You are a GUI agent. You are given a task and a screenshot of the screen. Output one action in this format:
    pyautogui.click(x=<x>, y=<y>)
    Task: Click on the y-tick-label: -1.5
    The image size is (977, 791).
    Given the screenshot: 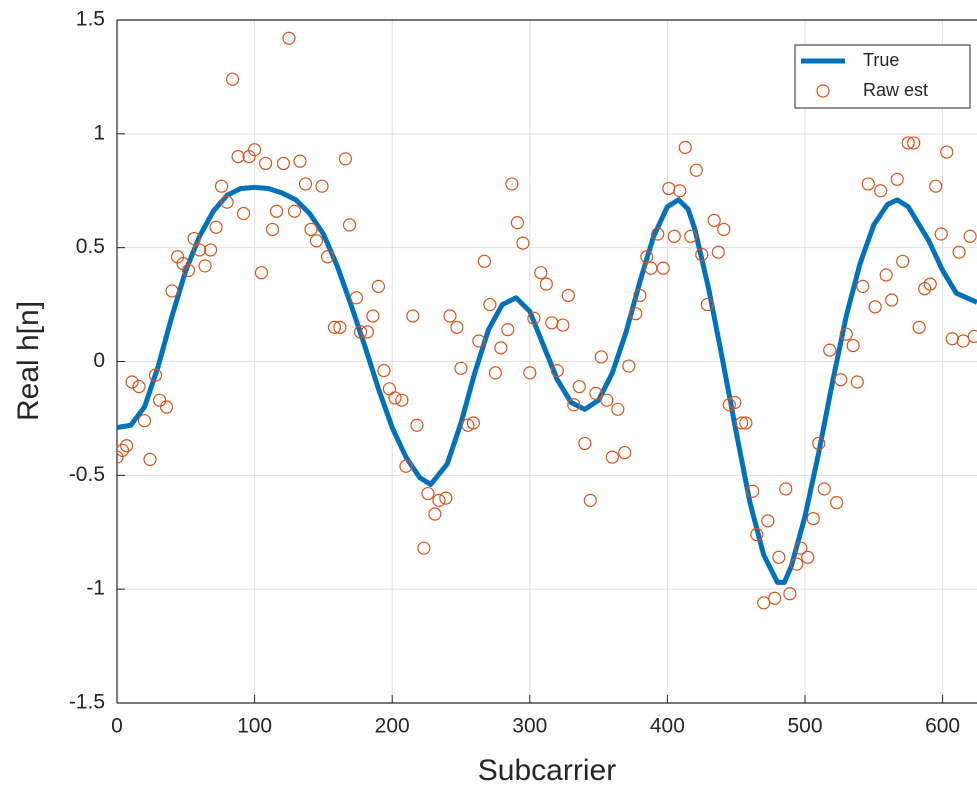 What is the action you would take?
    pyautogui.click(x=87, y=702)
    